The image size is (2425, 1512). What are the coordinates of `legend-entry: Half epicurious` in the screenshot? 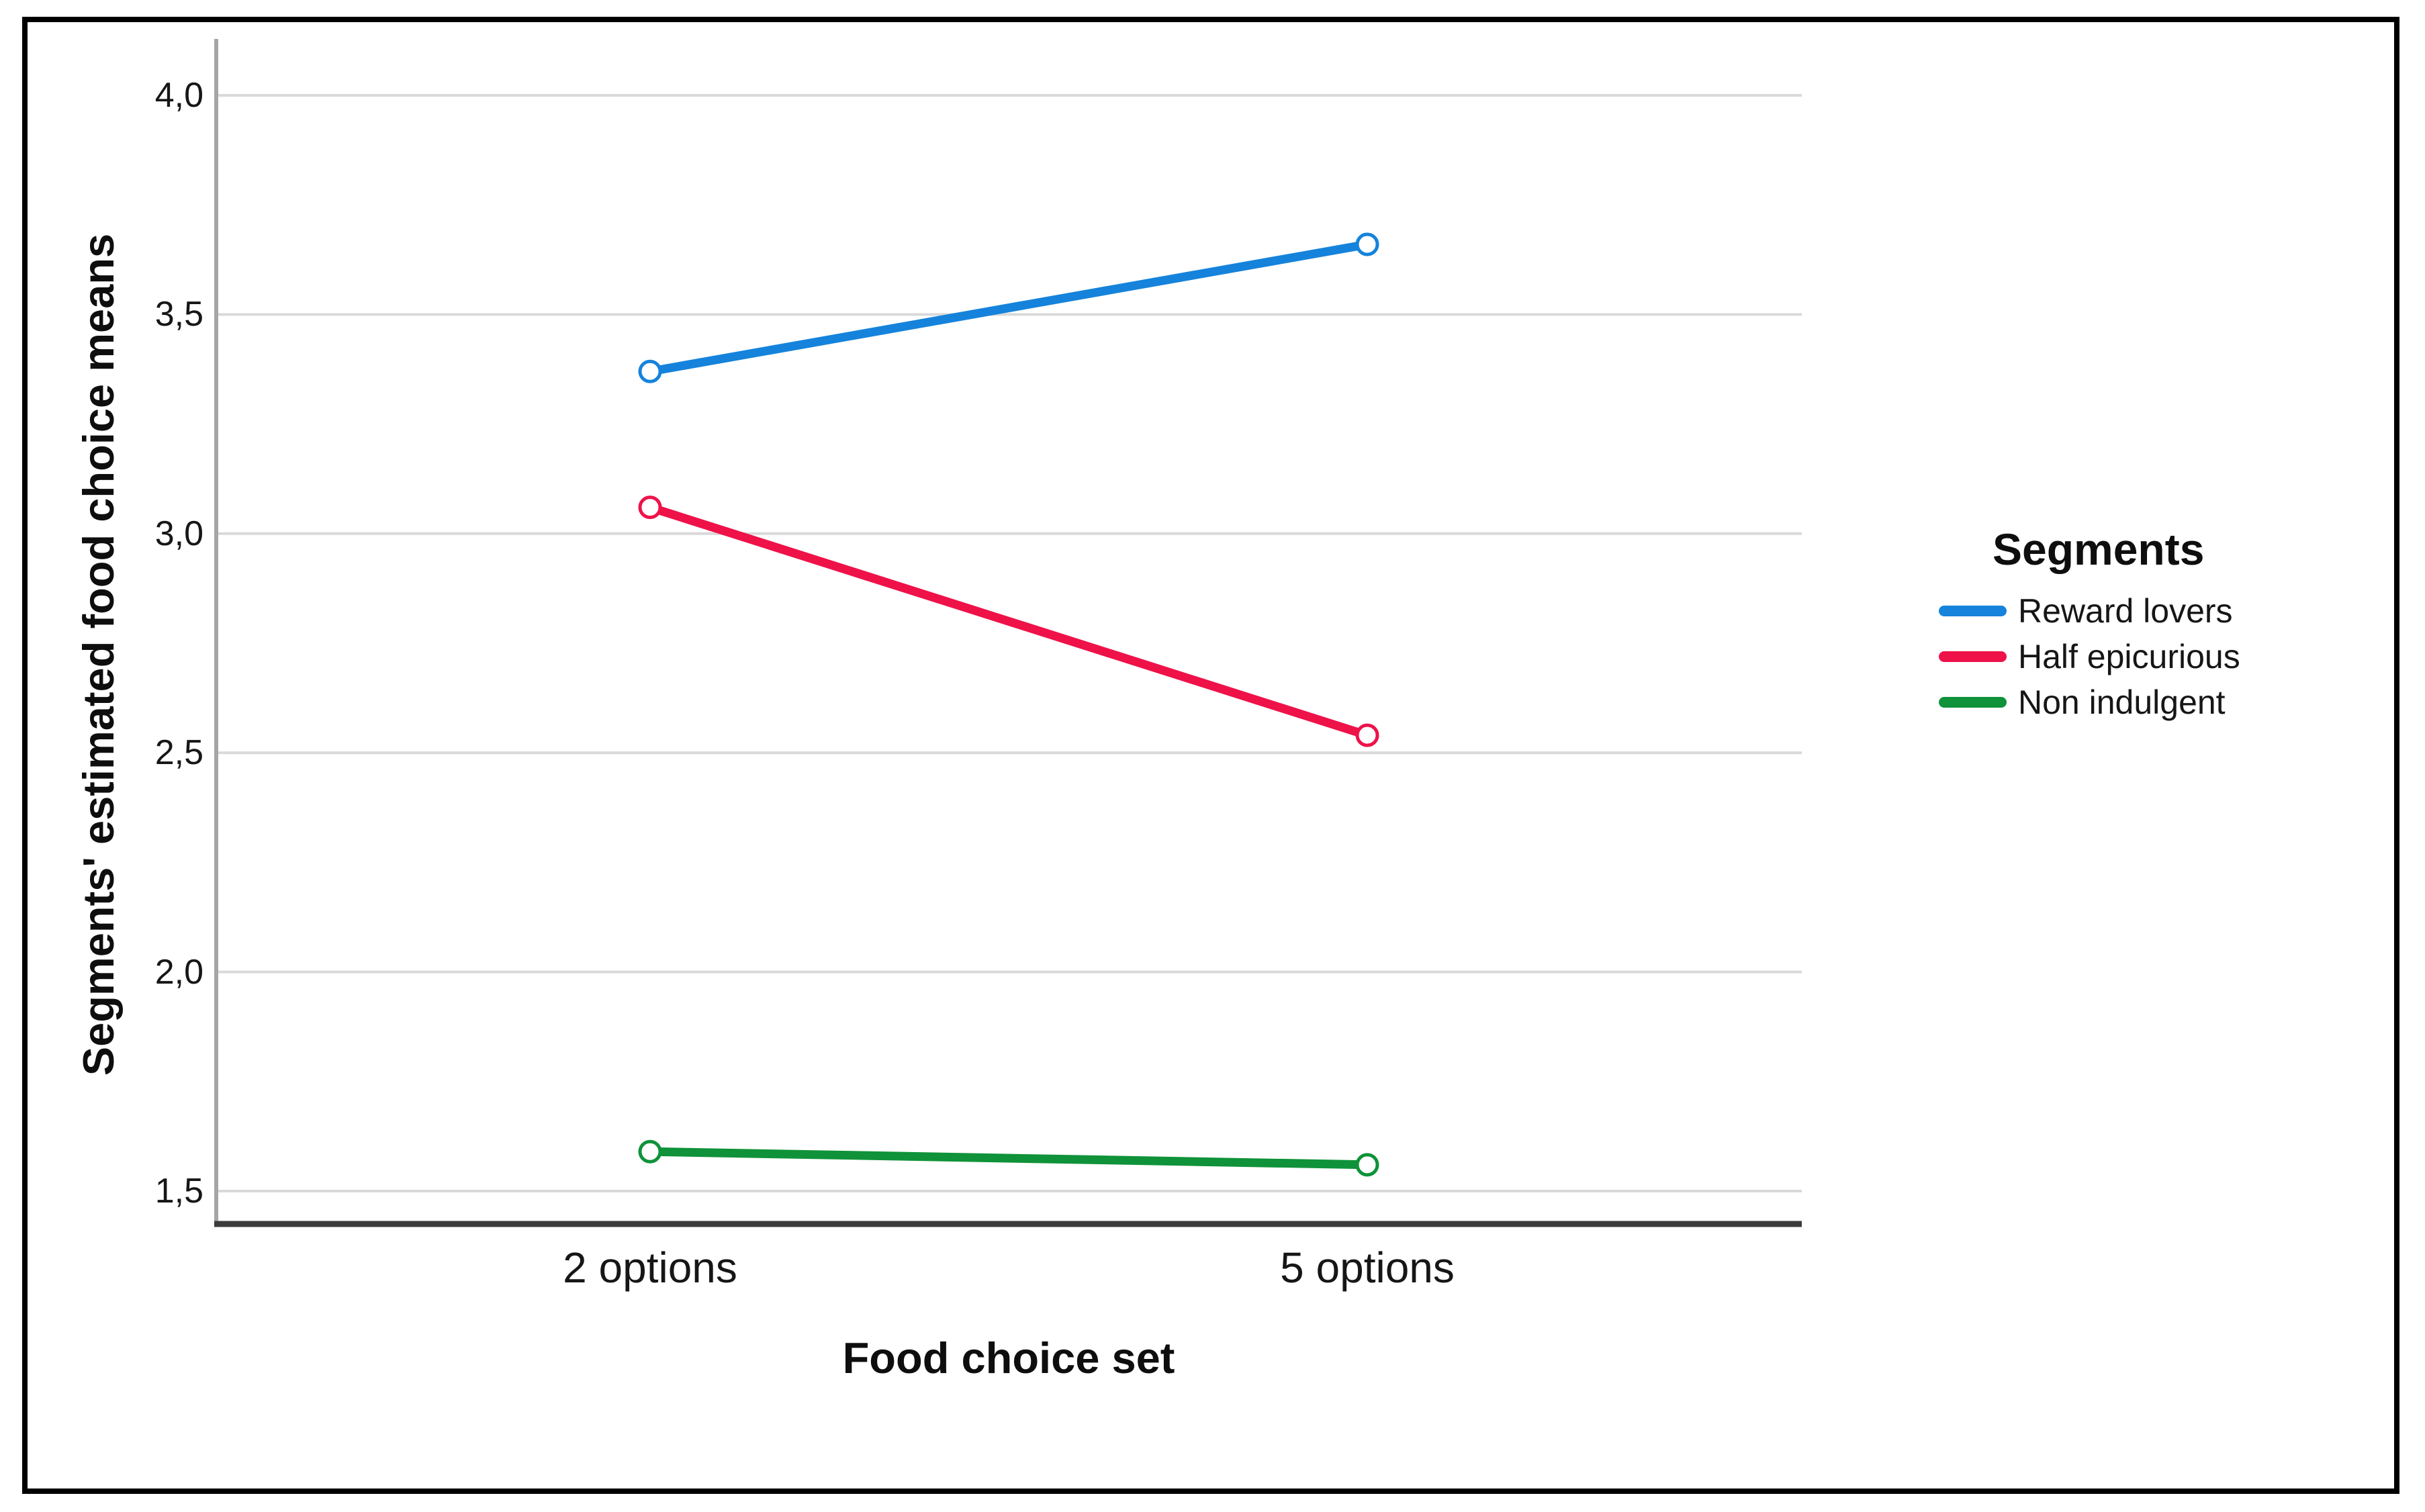 It's located at (2089, 656).